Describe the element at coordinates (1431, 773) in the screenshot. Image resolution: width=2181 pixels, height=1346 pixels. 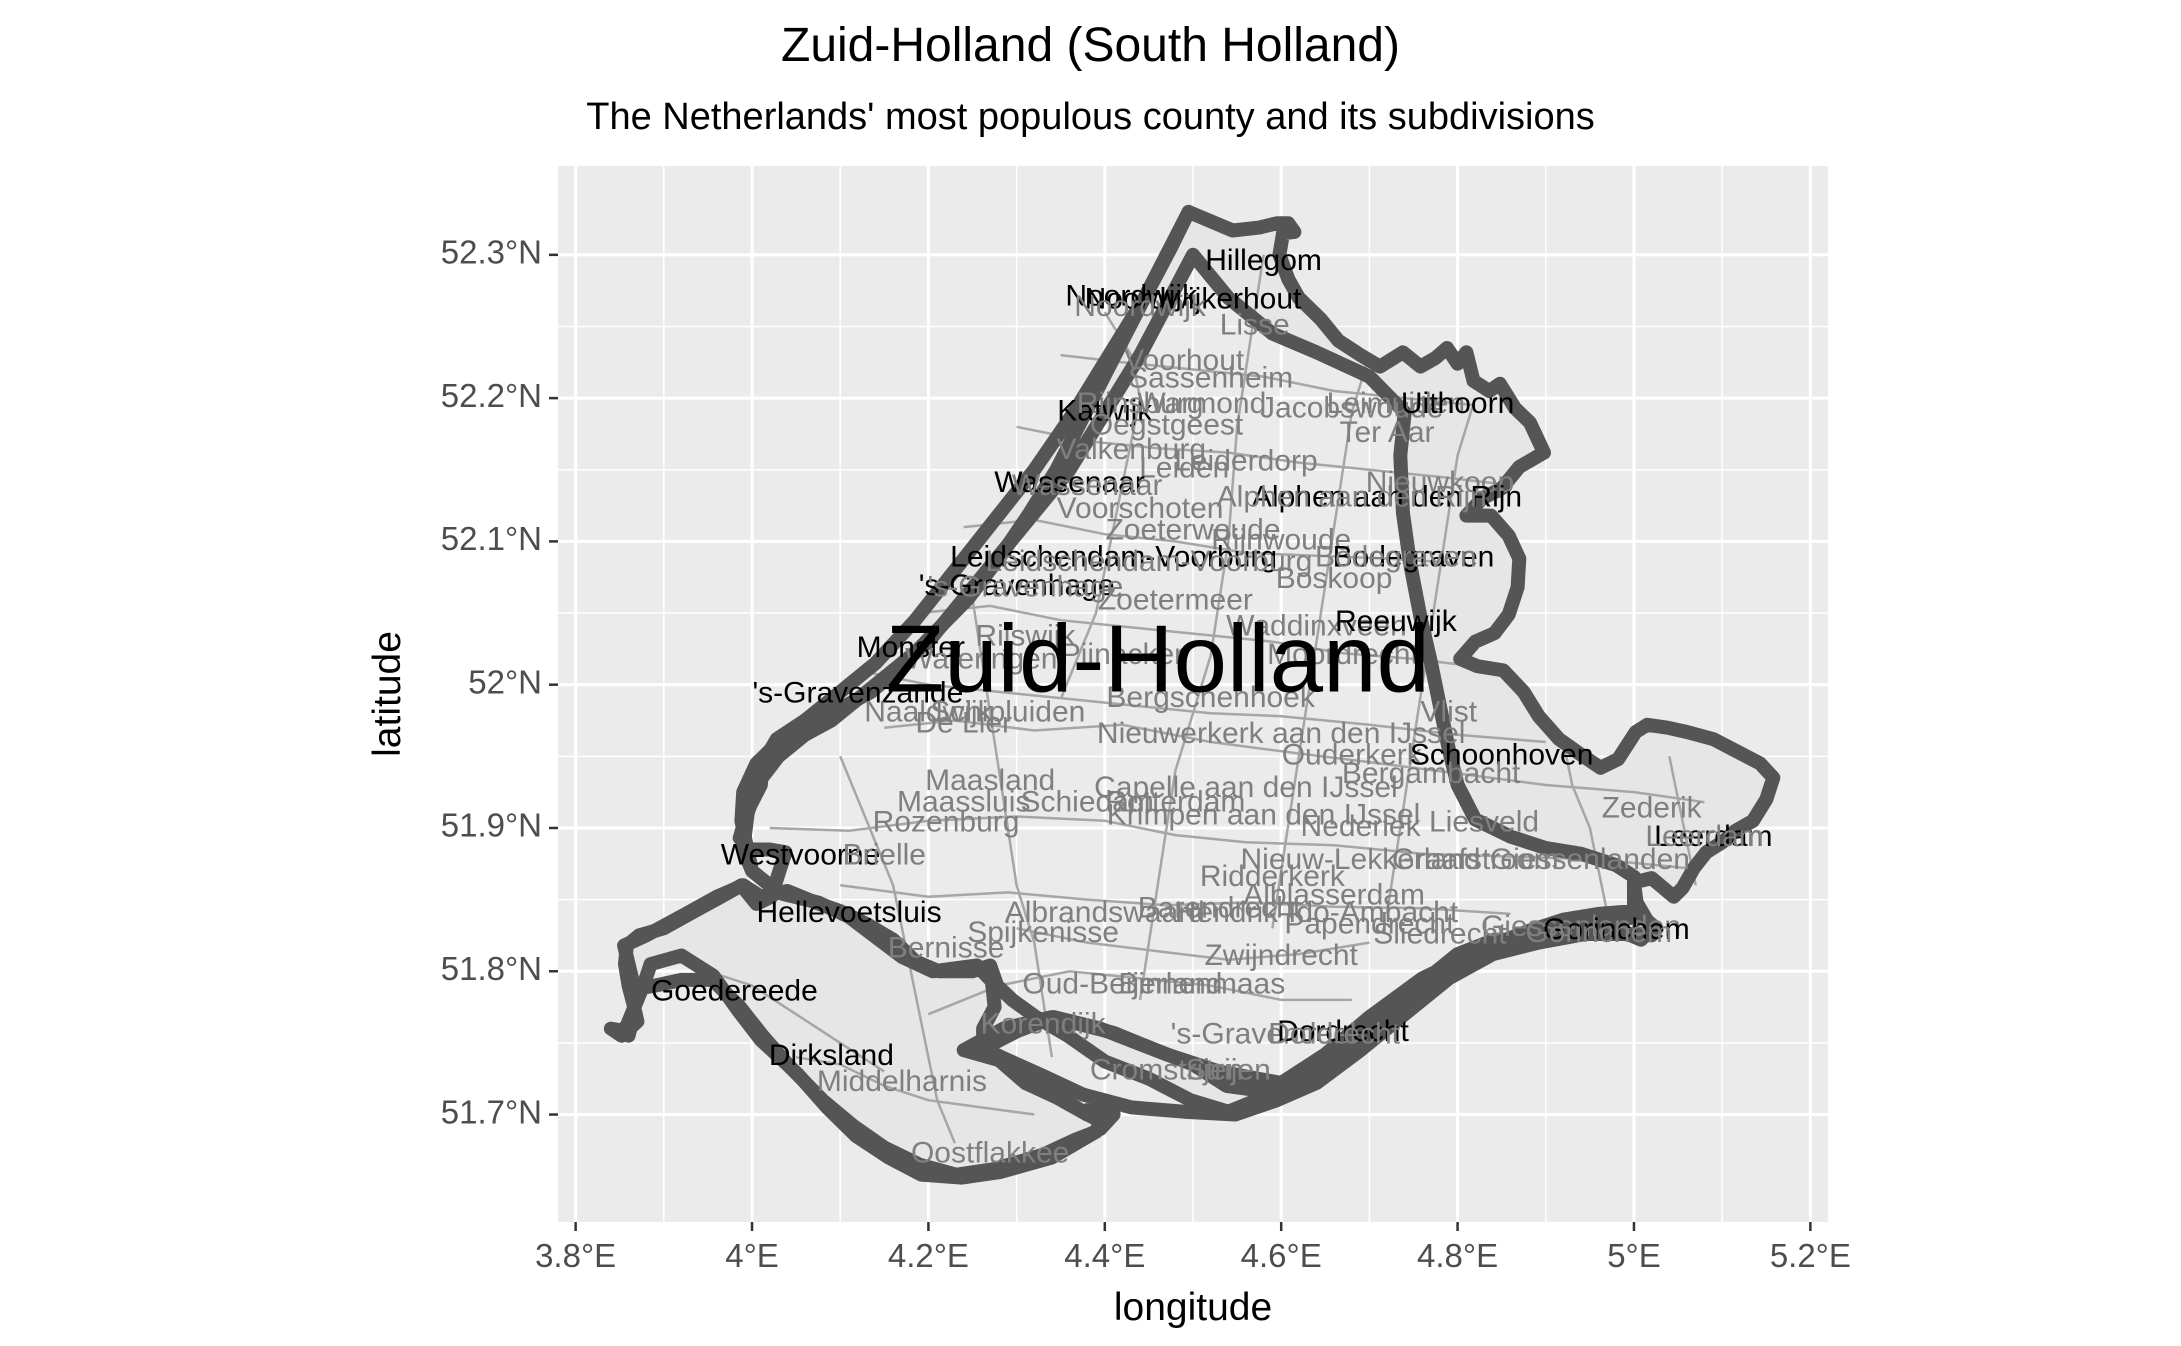
I see `municipality-label: Bergambacht` at that location.